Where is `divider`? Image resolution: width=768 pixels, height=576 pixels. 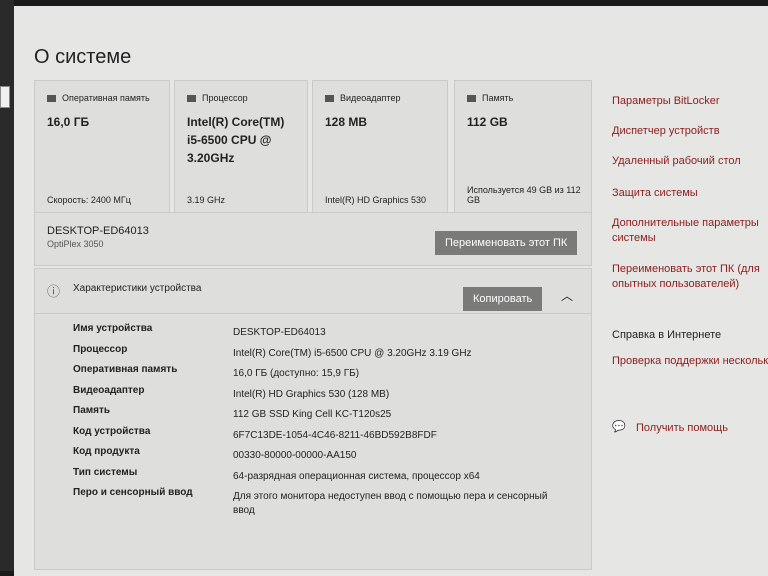 divider is located at coordinates (313, 313).